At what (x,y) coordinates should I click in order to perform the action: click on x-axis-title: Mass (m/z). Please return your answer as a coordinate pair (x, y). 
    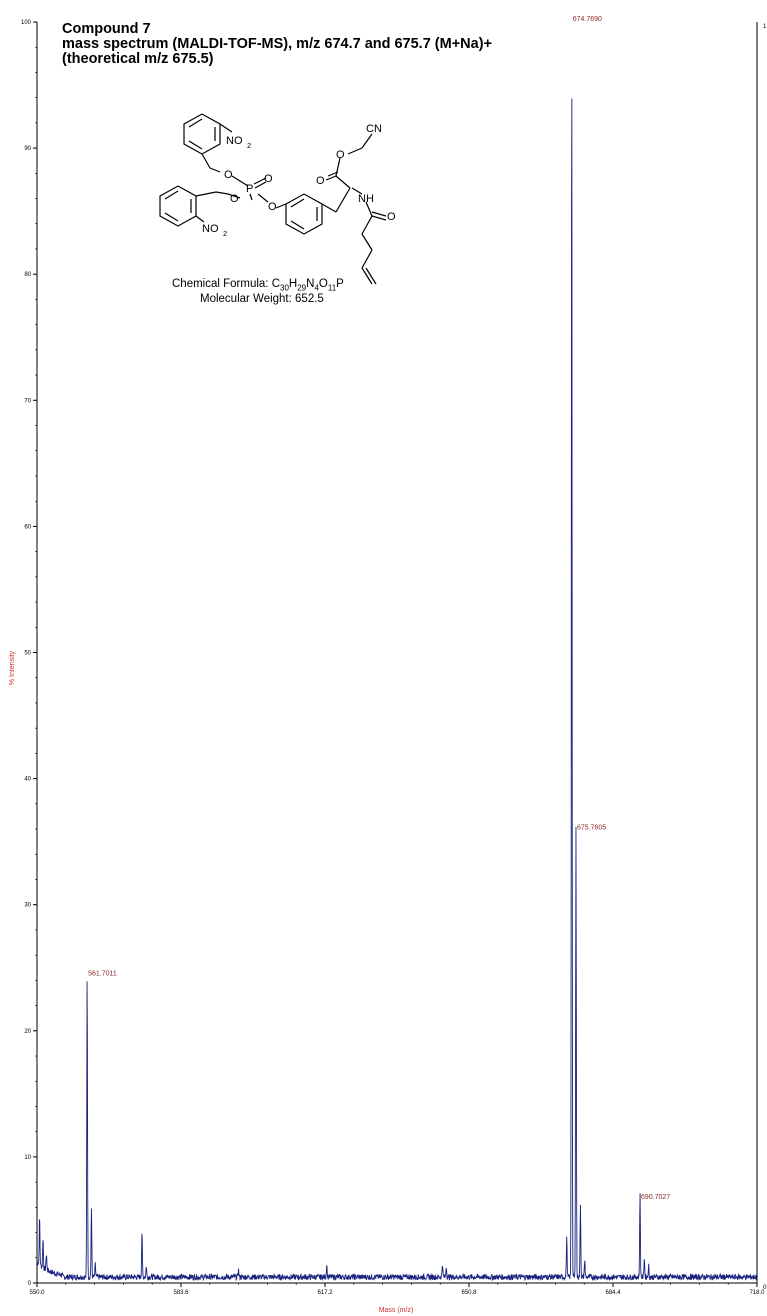
    Looking at the image, I should click on (396, 1310).